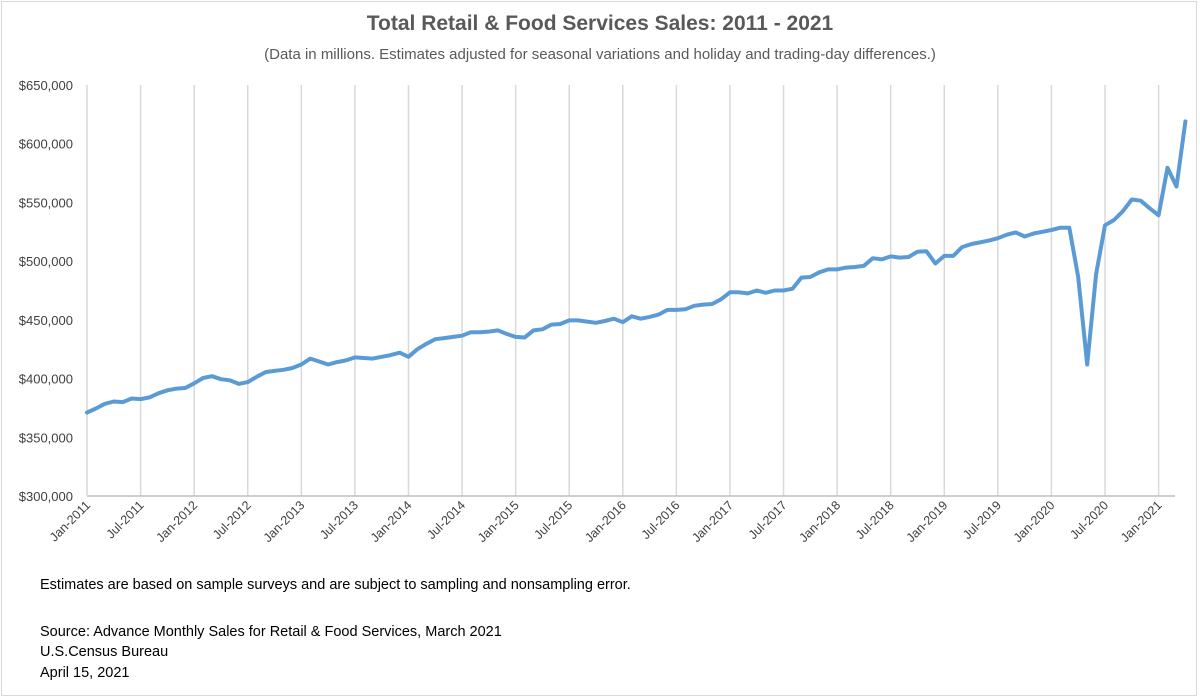  What do you see at coordinates (125, 519) in the screenshot?
I see `x-tick-label: Jul-2011` at bounding box center [125, 519].